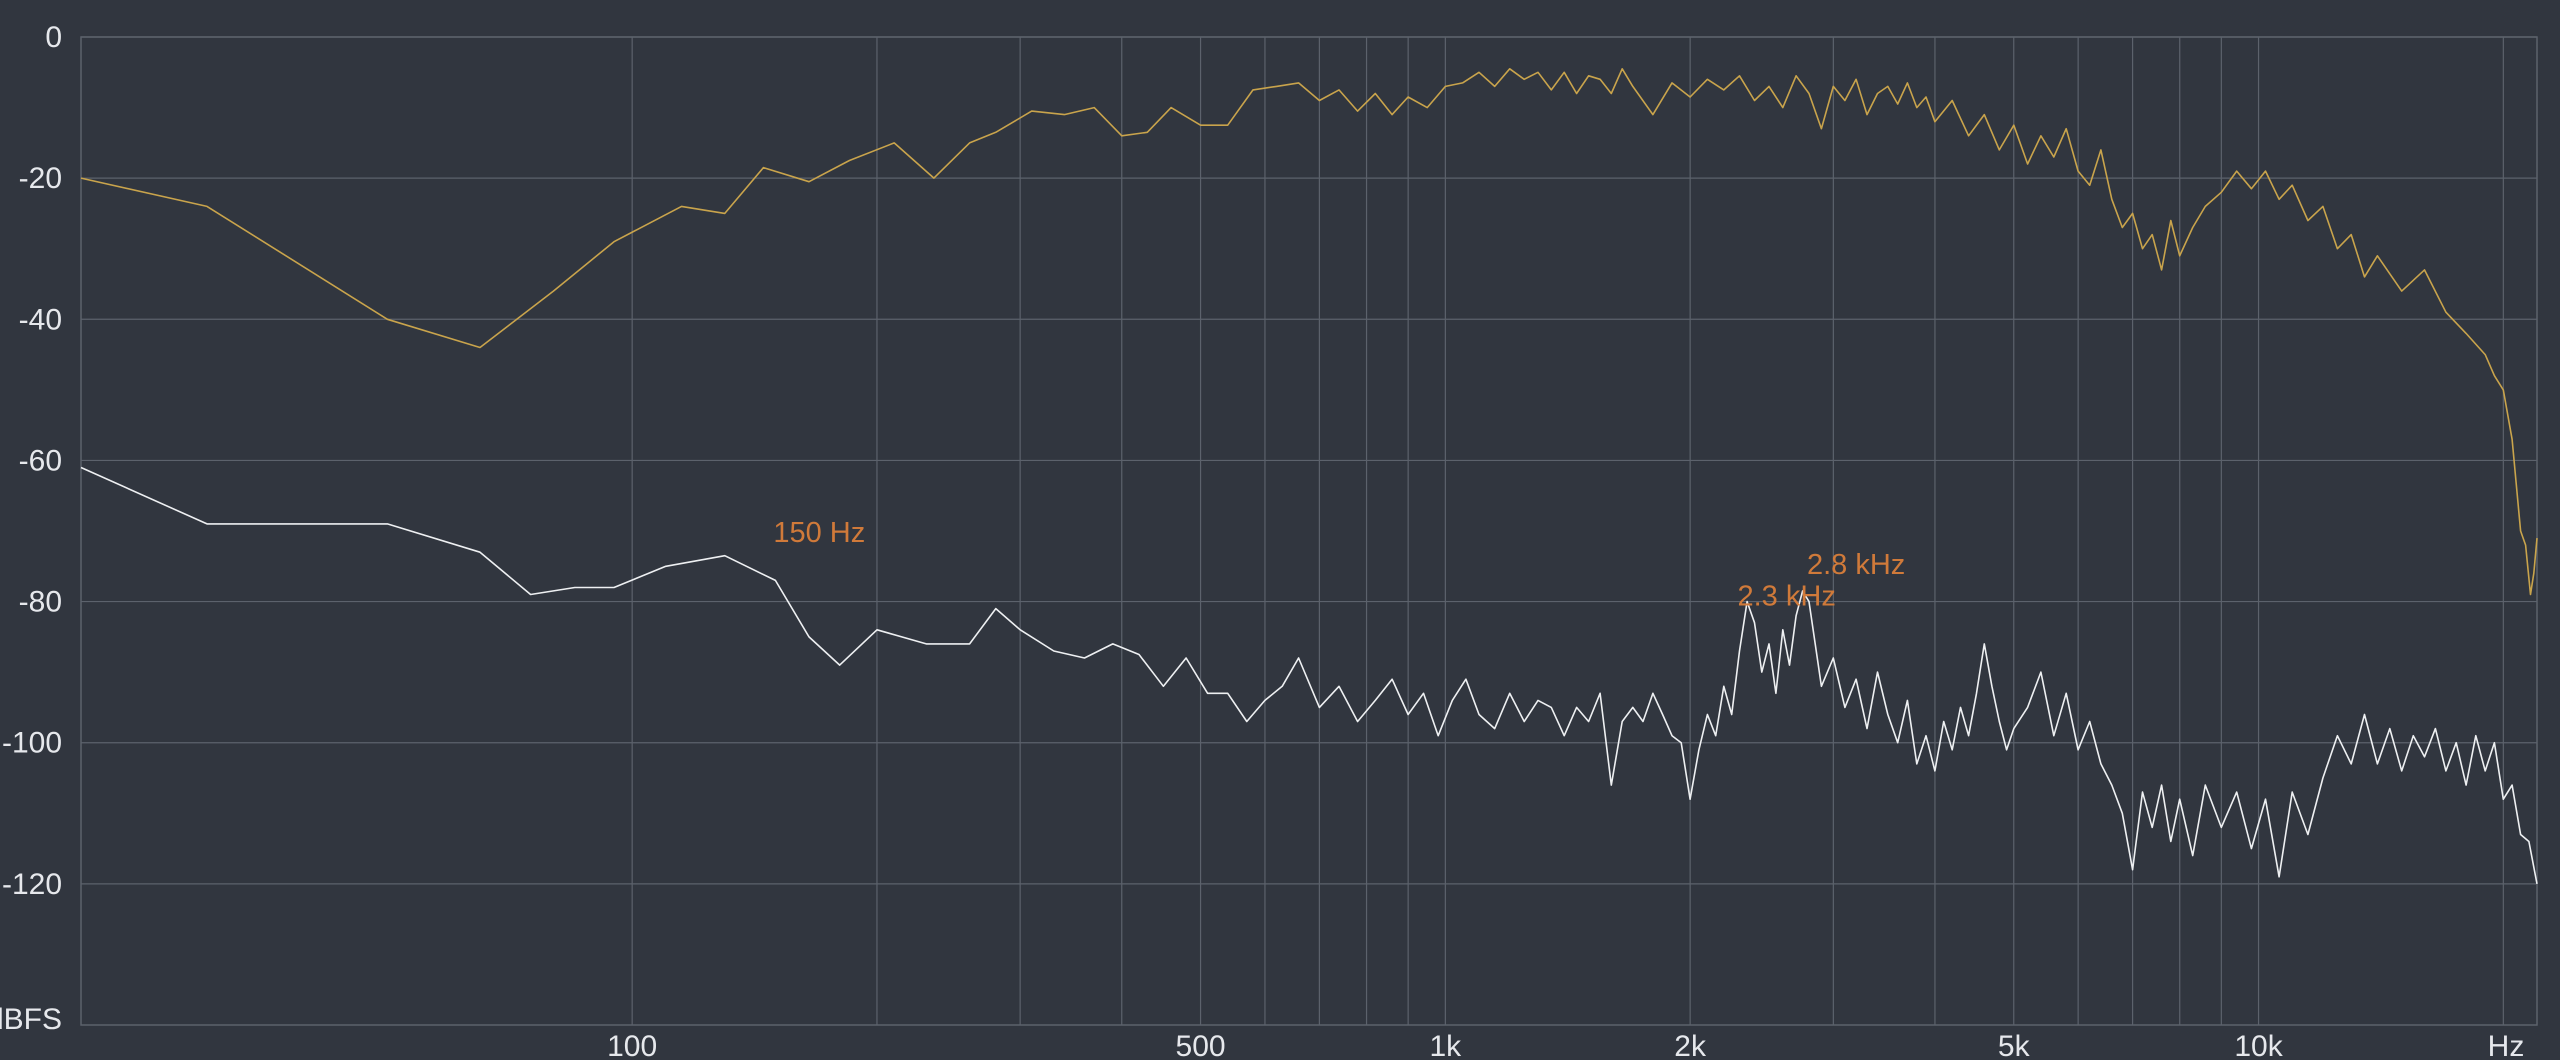 This screenshot has height=1060, width=2560. I want to click on x-tick-label: 10k, so click(2258, 1045).